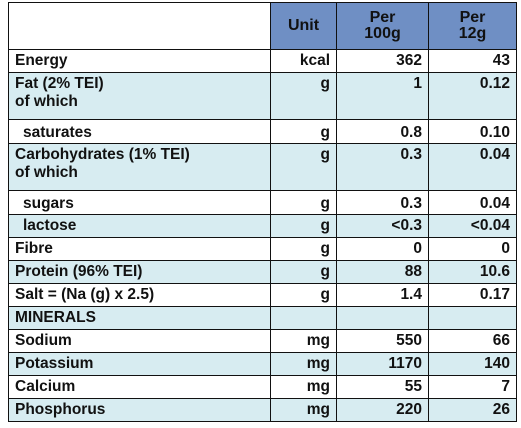 The image size is (521, 428). Describe the element at coordinates (472, 33) in the screenshot. I see `header-per-12g-line2: 12g` at that location.